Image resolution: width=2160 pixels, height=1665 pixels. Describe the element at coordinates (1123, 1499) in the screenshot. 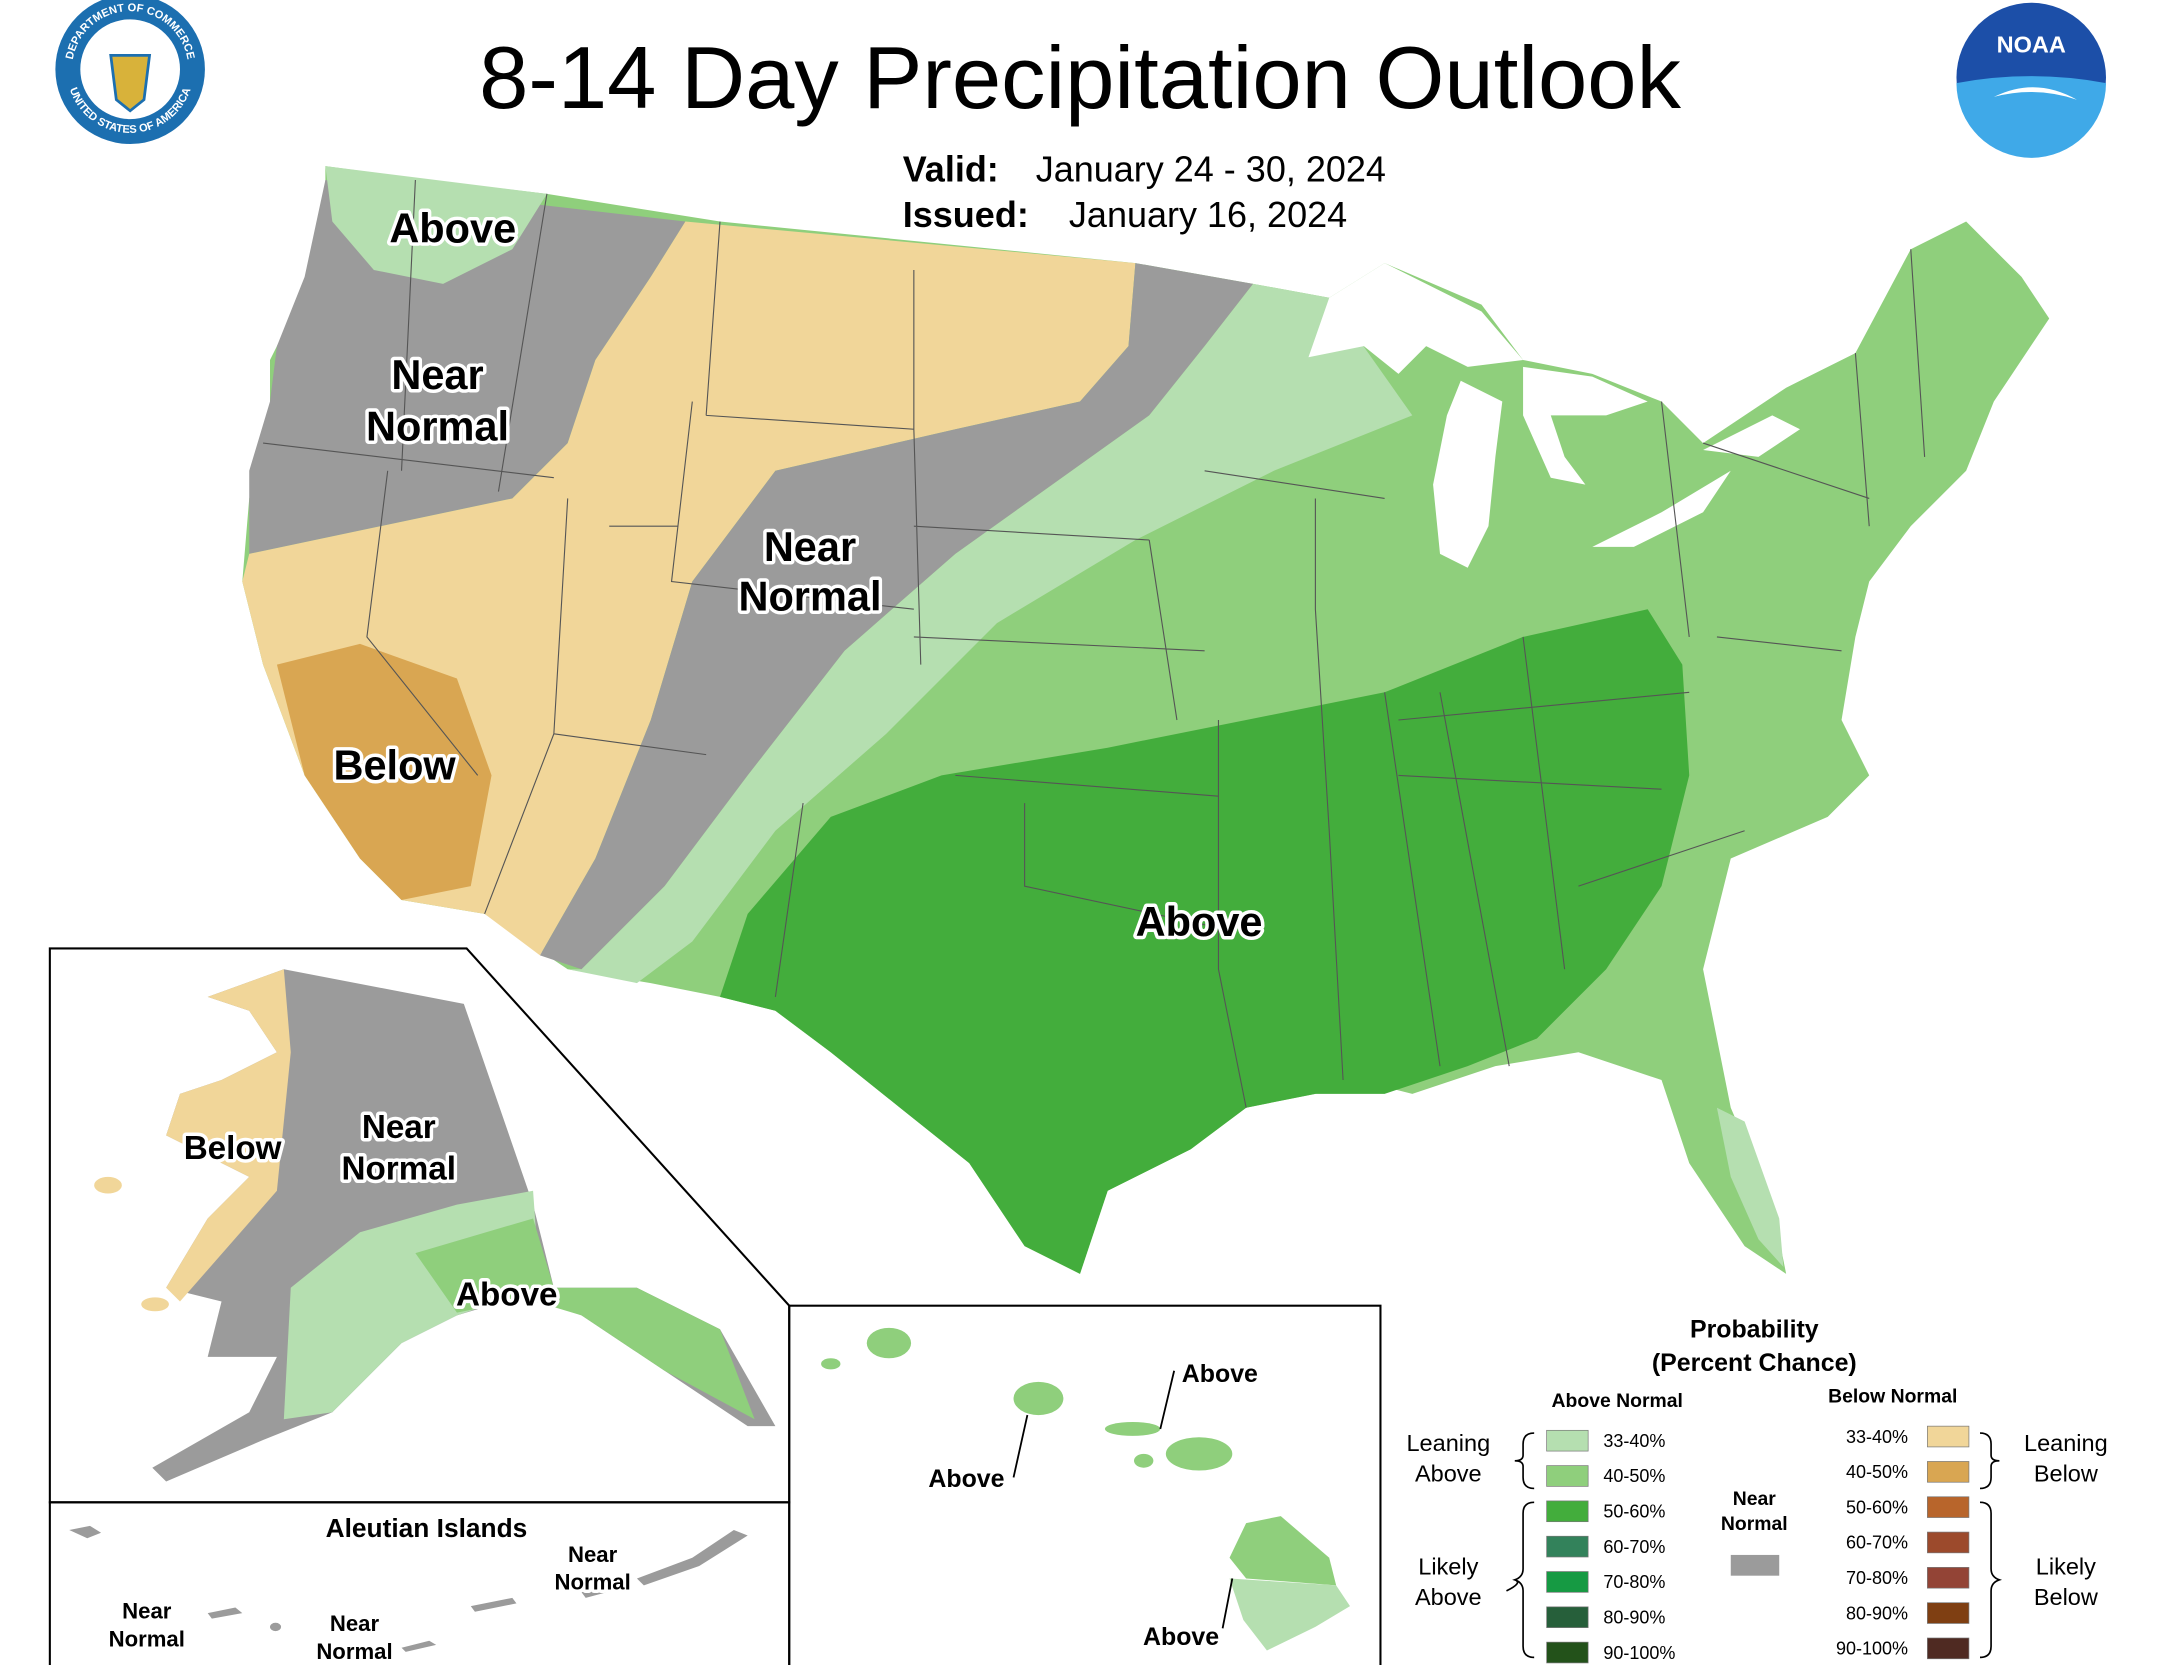

I see `leader-lines` at that location.